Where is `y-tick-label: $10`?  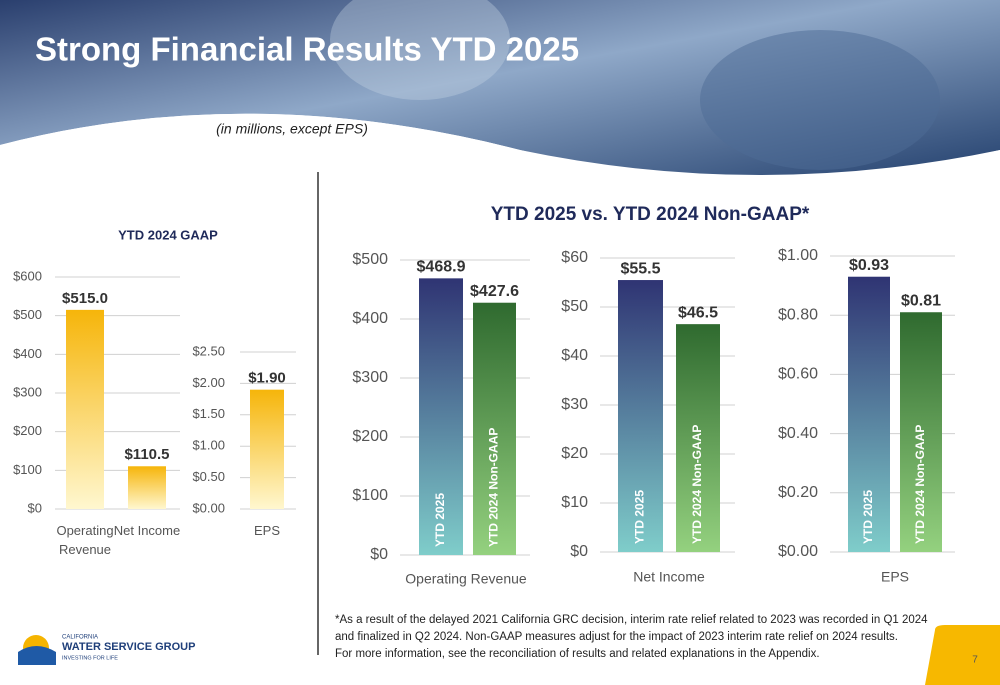
y-tick-label: $10 is located at coordinates (574, 502).